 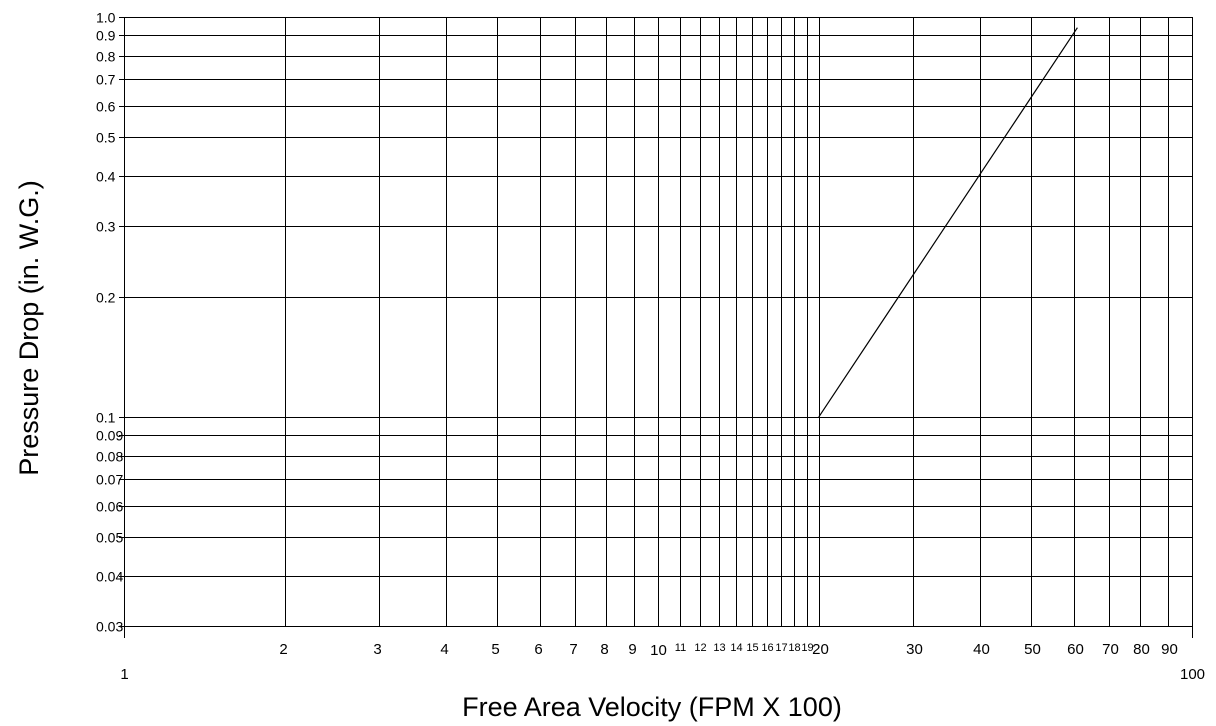 What do you see at coordinates (109, 457) in the screenshot?
I see `y-tick-label: 0.08` at bounding box center [109, 457].